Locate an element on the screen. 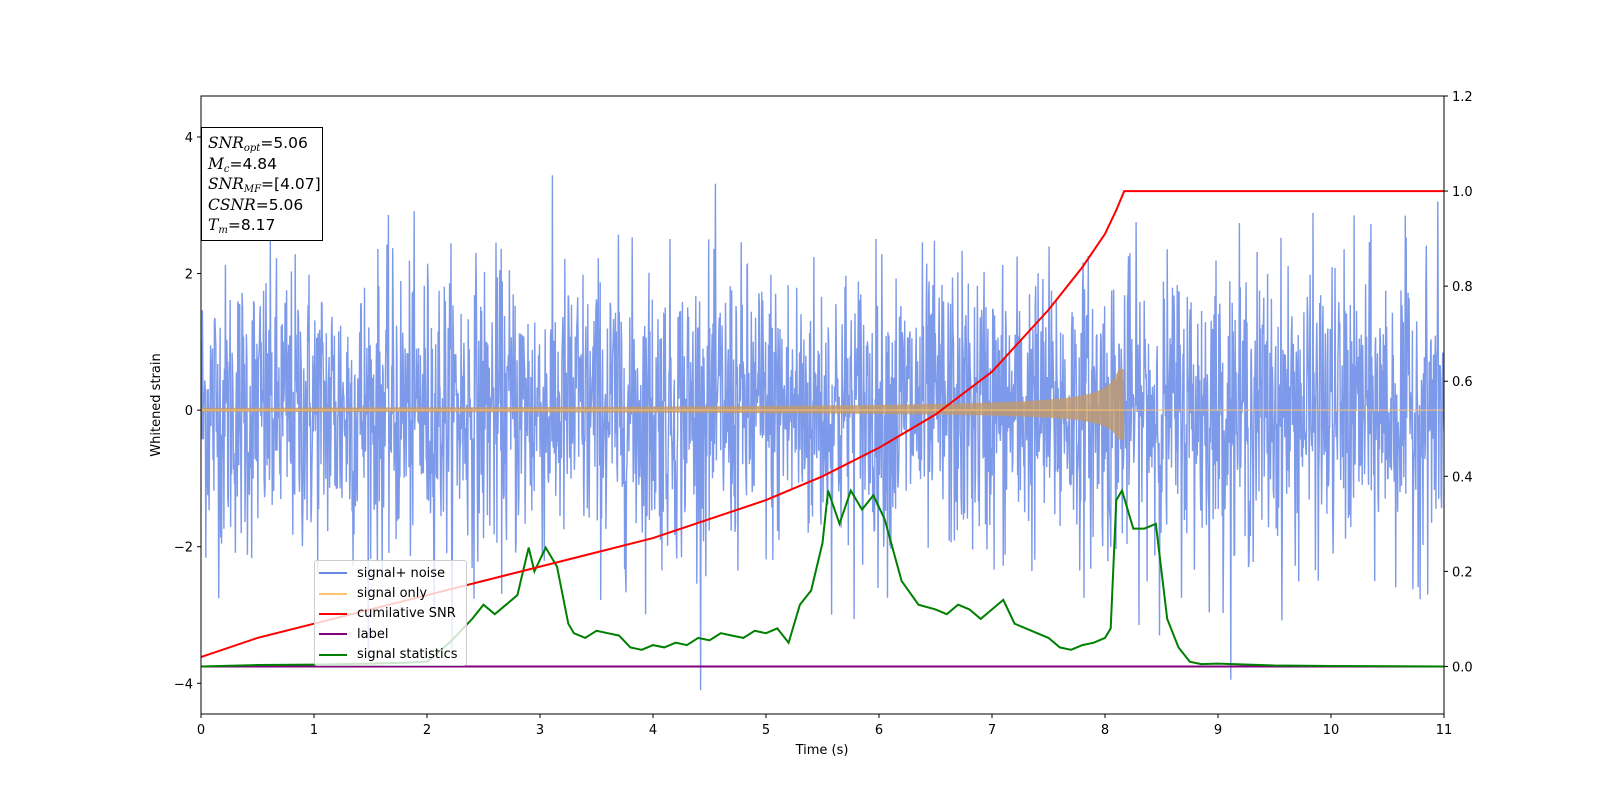 This screenshot has height=800, width=1600. y-right-tick-label: 1.0 is located at coordinates (1462, 192).